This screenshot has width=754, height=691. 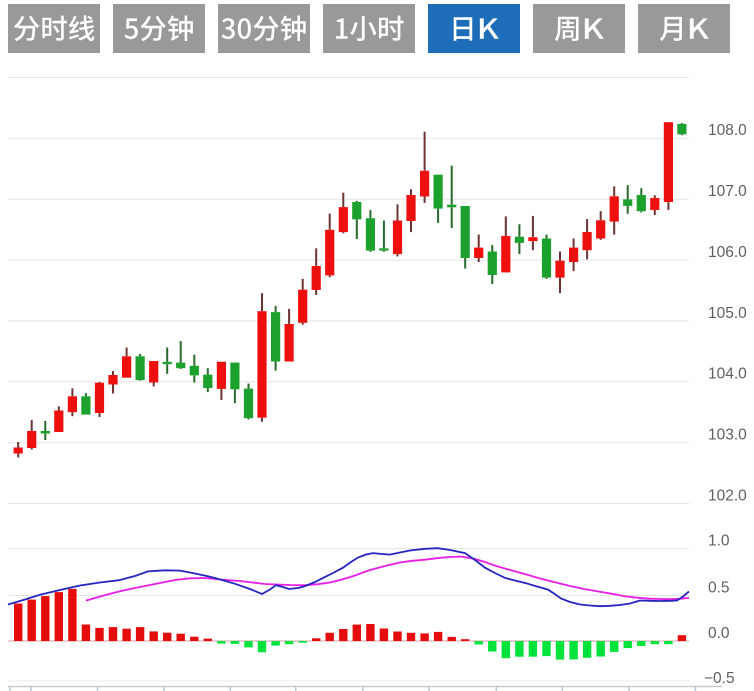 What do you see at coordinates (727, 313) in the screenshot?
I see `svg-text: 105.0` at bounding box center [727, 313].